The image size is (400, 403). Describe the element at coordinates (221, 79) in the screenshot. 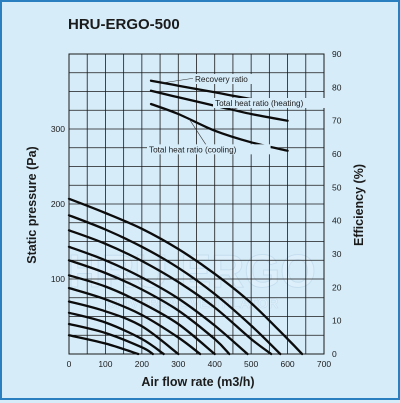

I see `efficiency-series-label: Recovery ratio` at that location.